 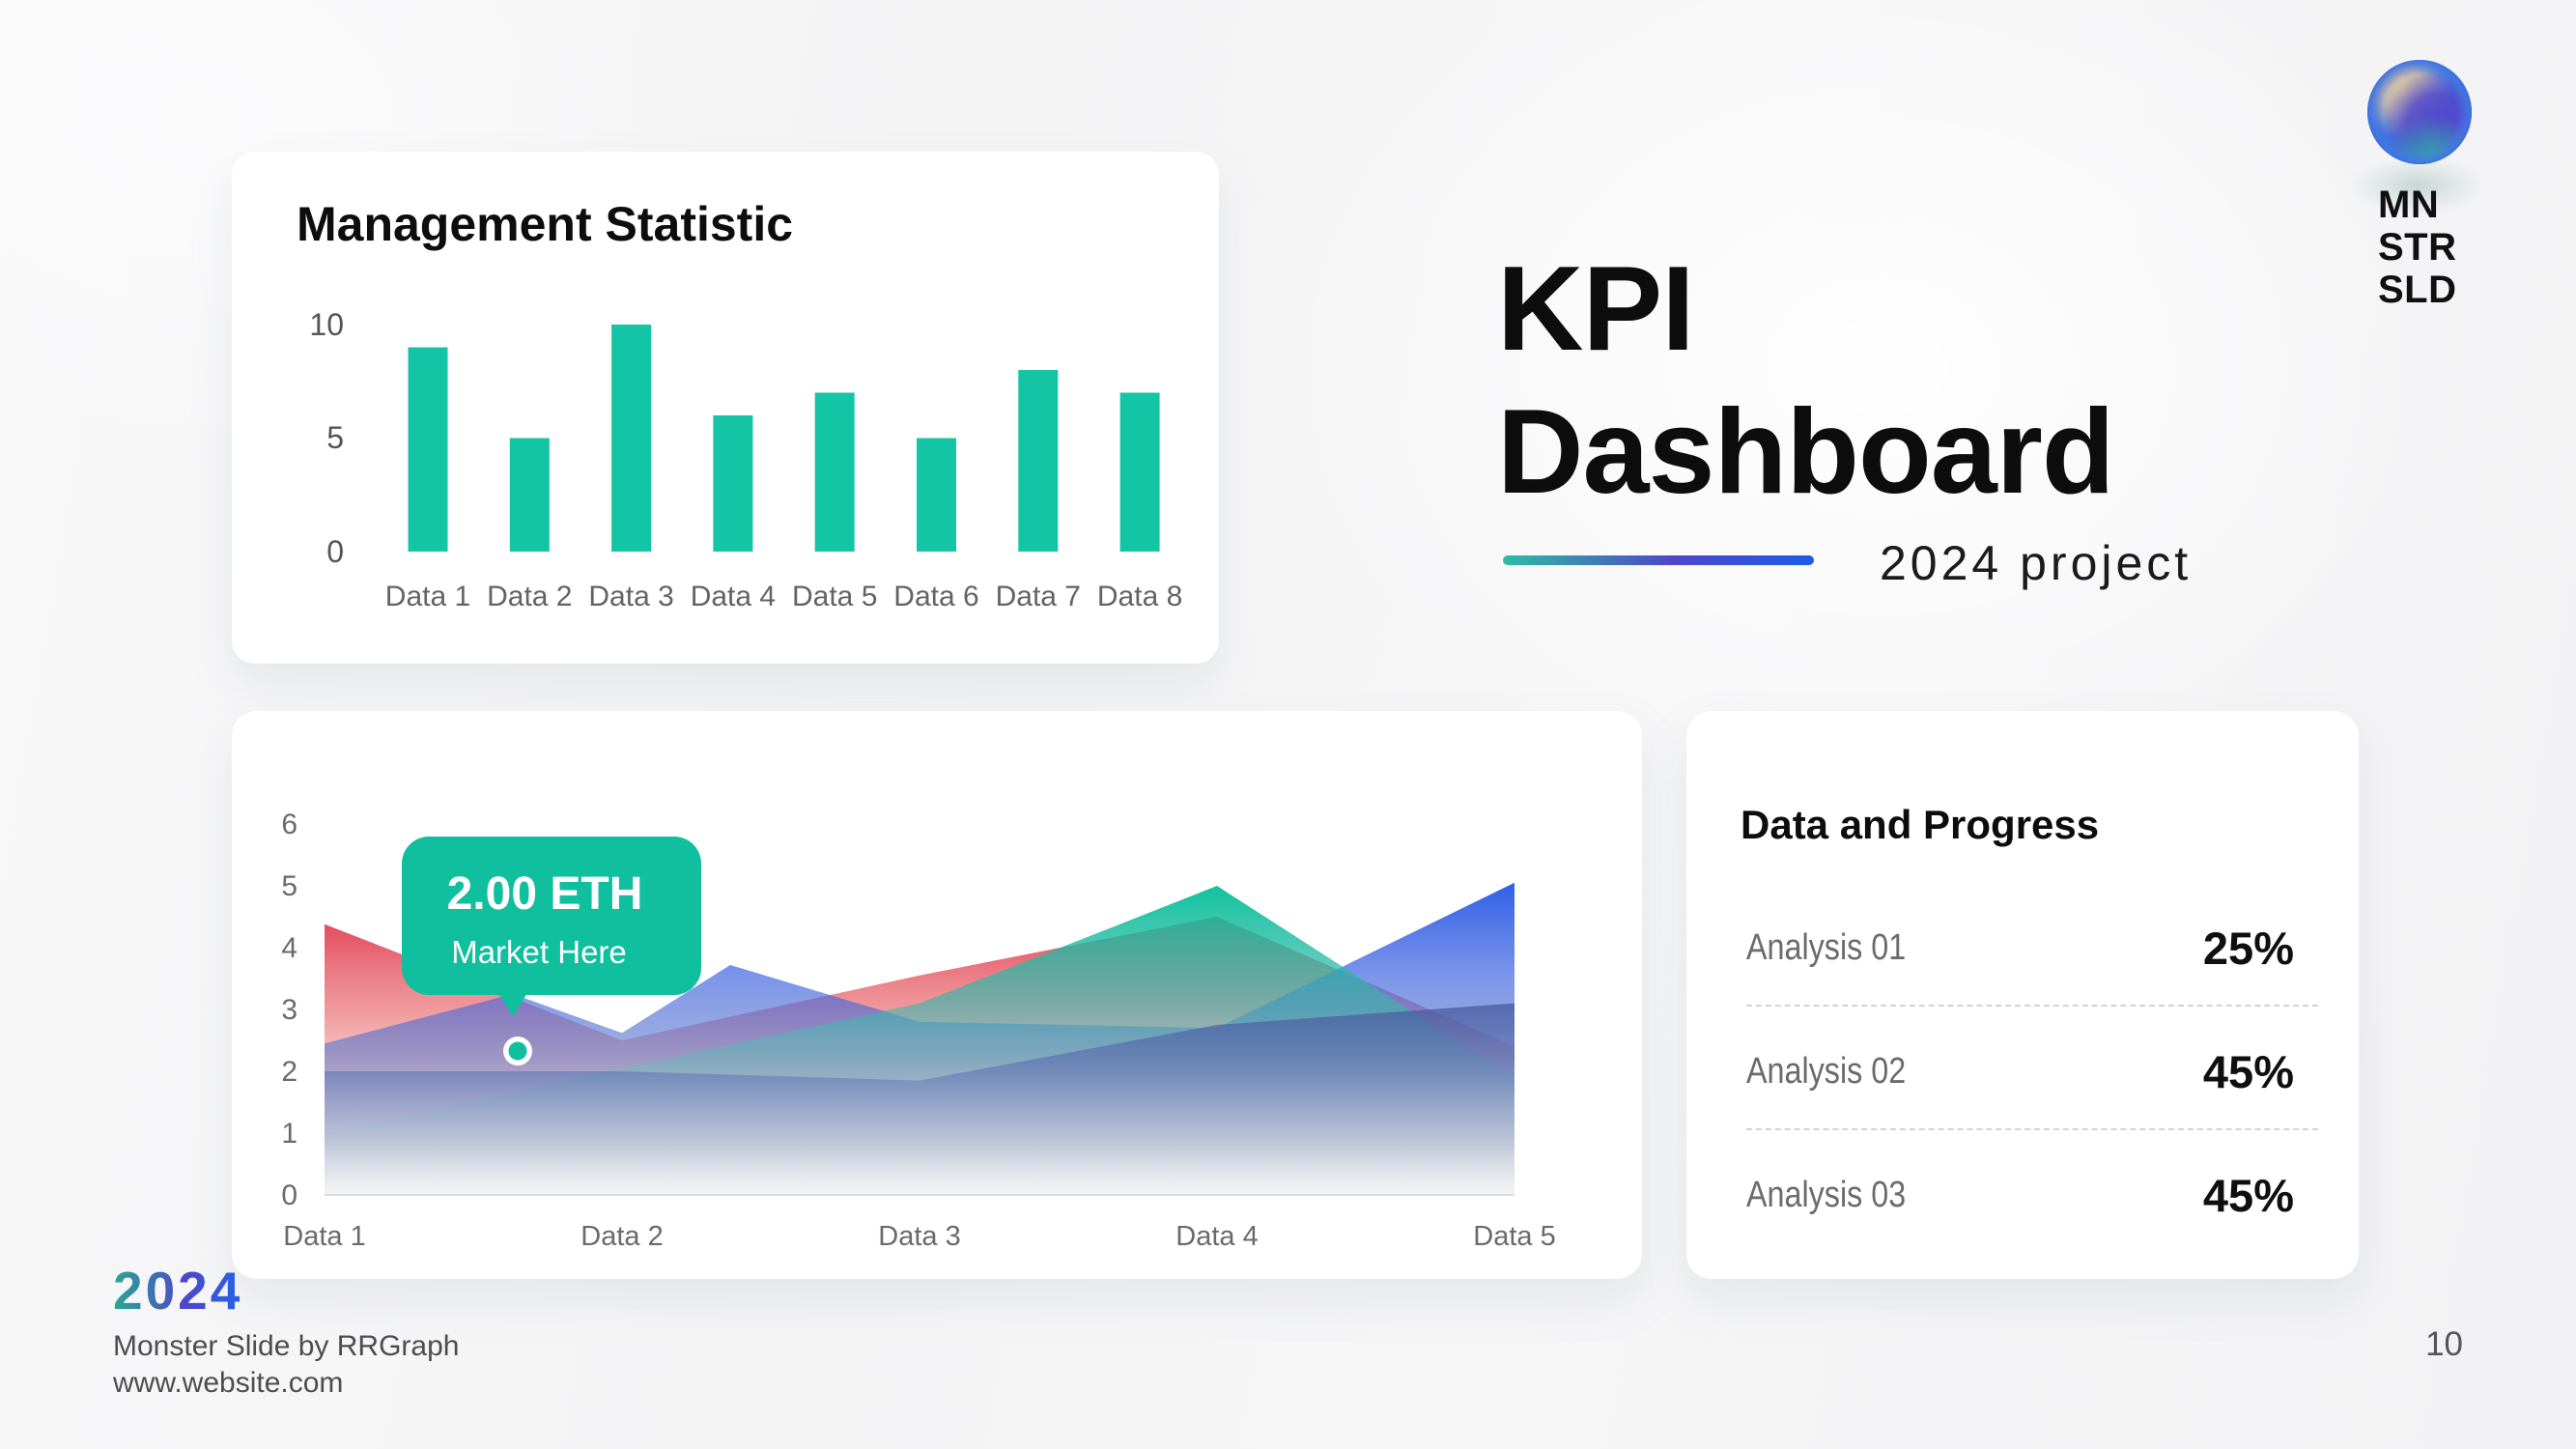 What do you see at coordinates (326, 324) in the screenshot?
I see `svg-text: 10` at bounding box center [326, 324].